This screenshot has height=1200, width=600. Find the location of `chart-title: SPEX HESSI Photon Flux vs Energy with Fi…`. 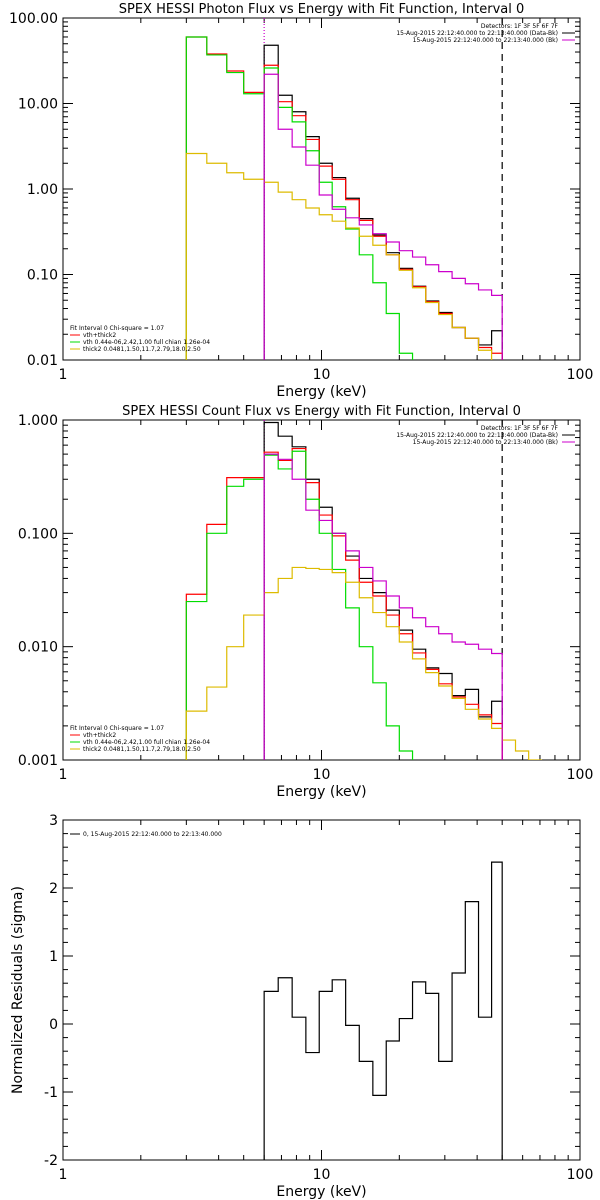

chart-title: SPEX HESSI Photon Flux vs Energy with Fi… is located at coordinates (322, 9).